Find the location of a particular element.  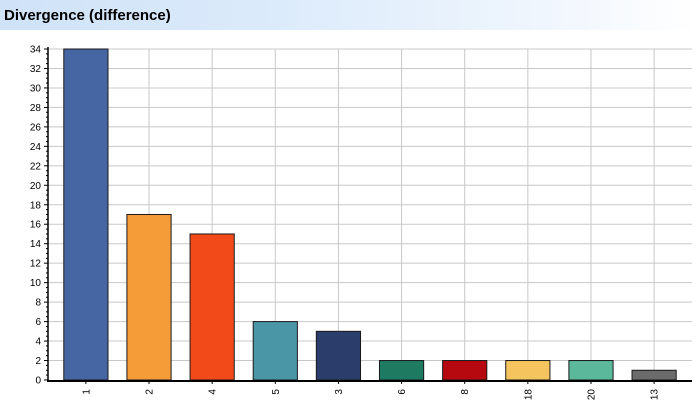

y-tick-label: 0 is located at coordinates (38, 381).